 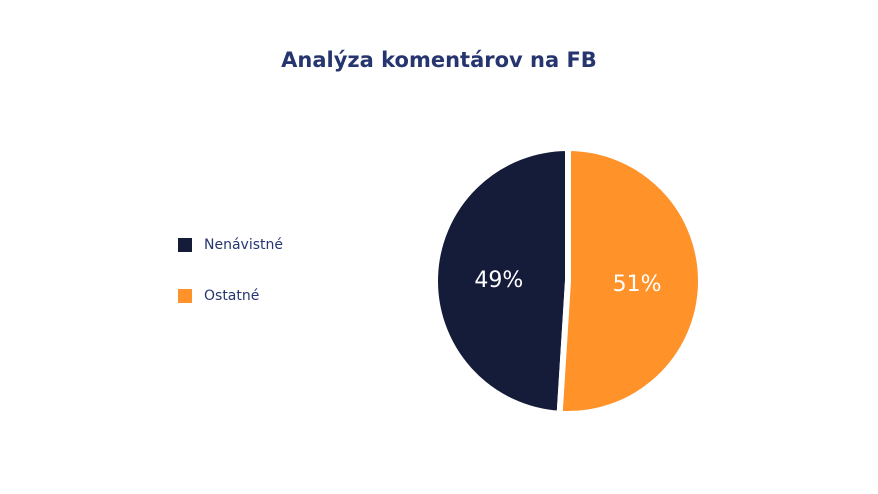 I want to click on legend-label: Nenávistné, so click(x=243, y=245).